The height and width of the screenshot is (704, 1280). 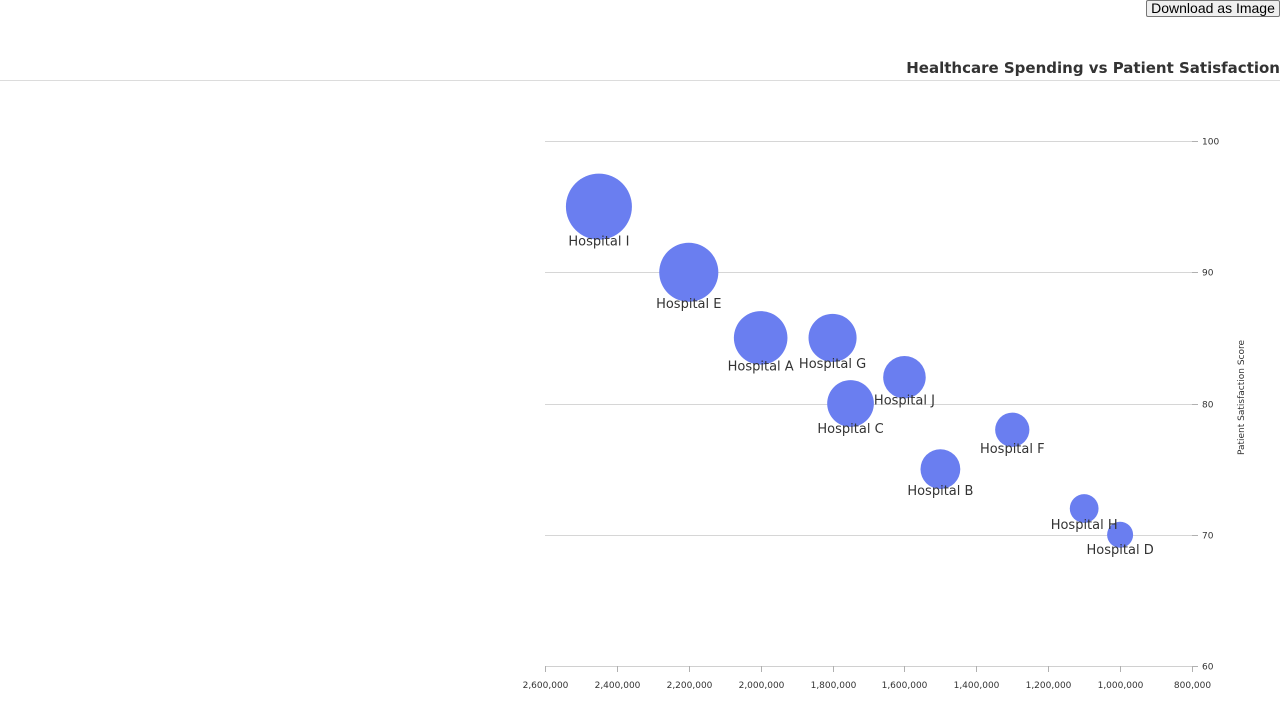 What do you see at coordinates (1084, 525) in the screenshot?
I see `bubble-label: Hospital H` at bounding box center [1084, 525].